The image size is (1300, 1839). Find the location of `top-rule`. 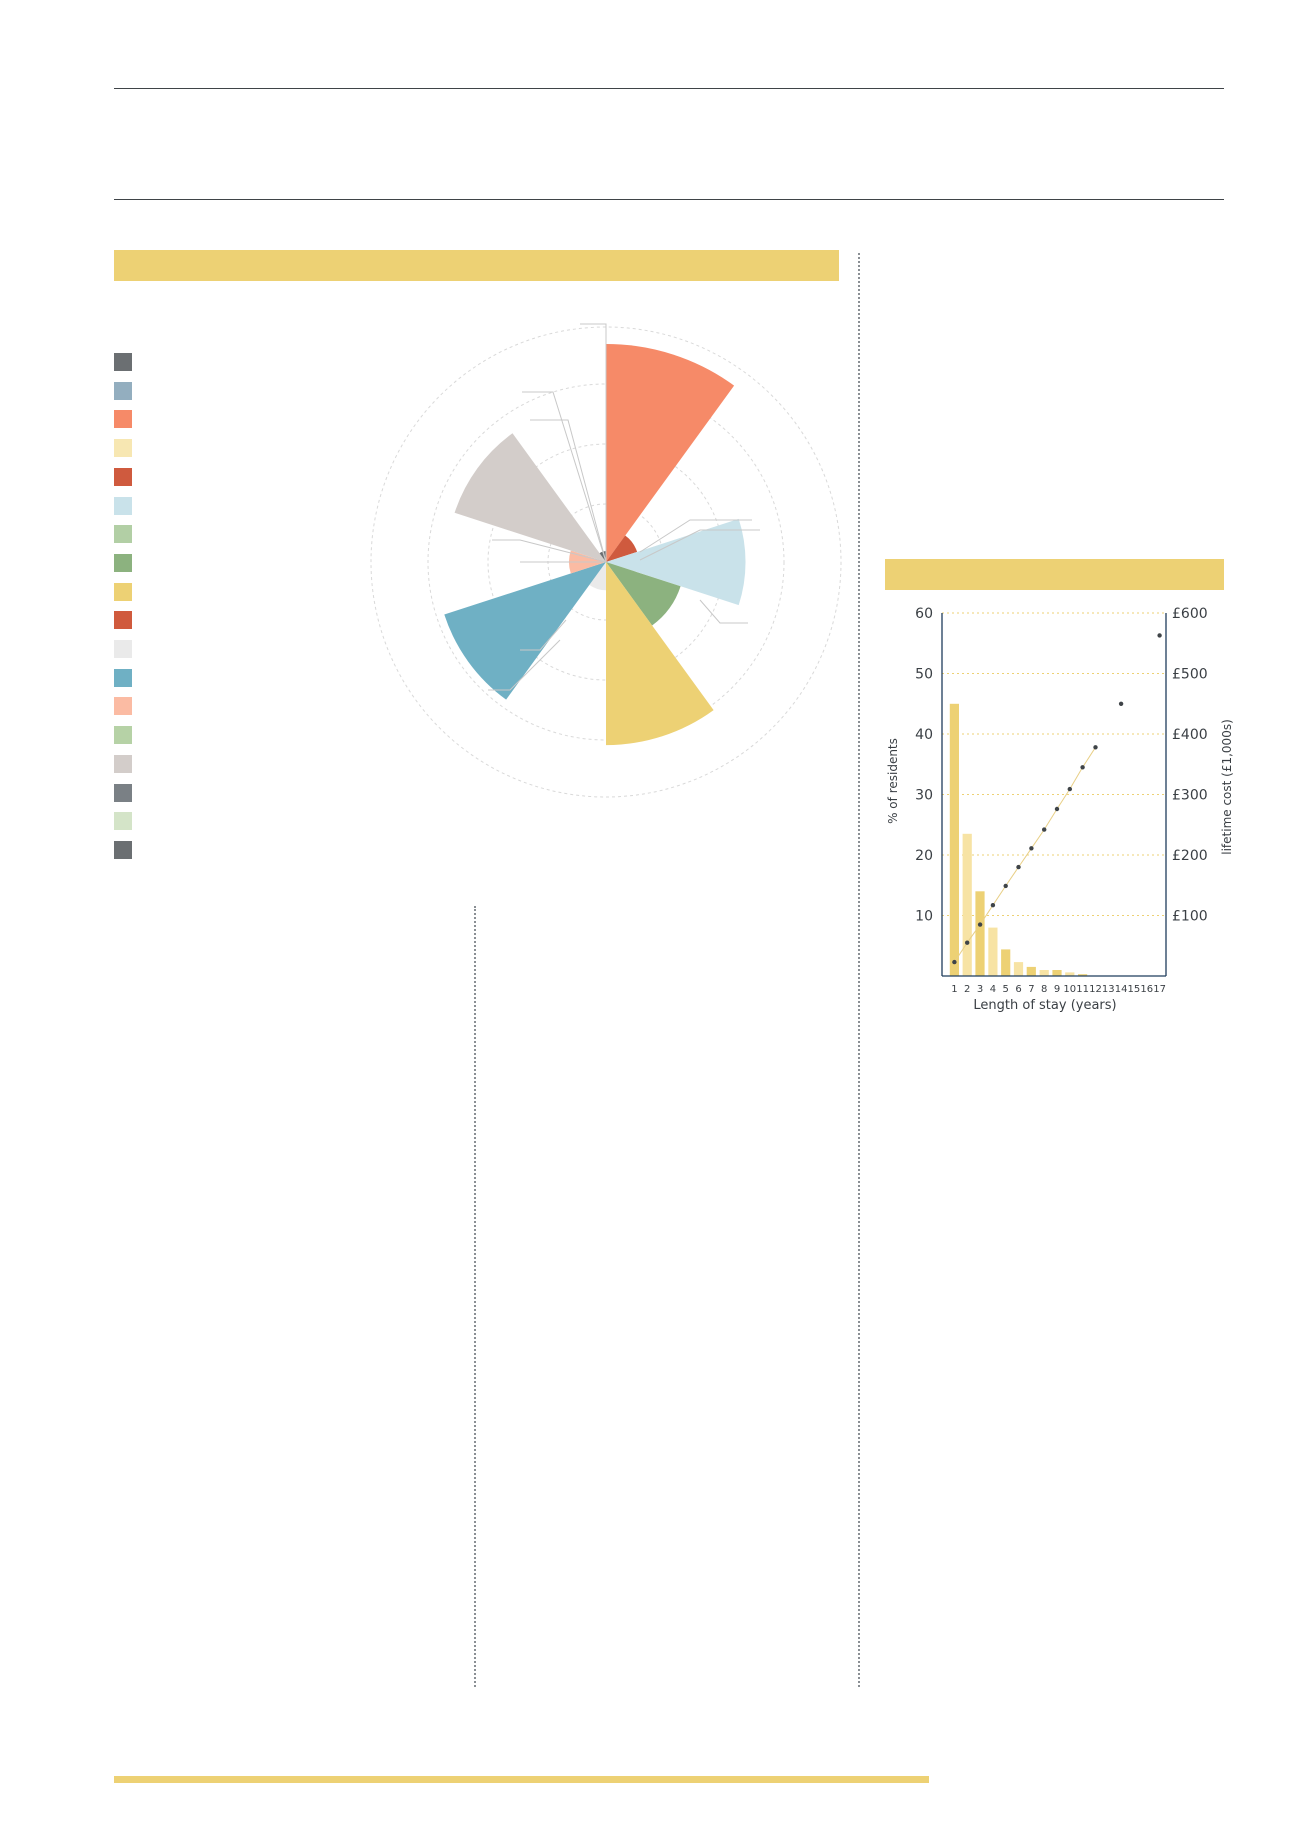

top-rule is located at coordinates (669, 88).